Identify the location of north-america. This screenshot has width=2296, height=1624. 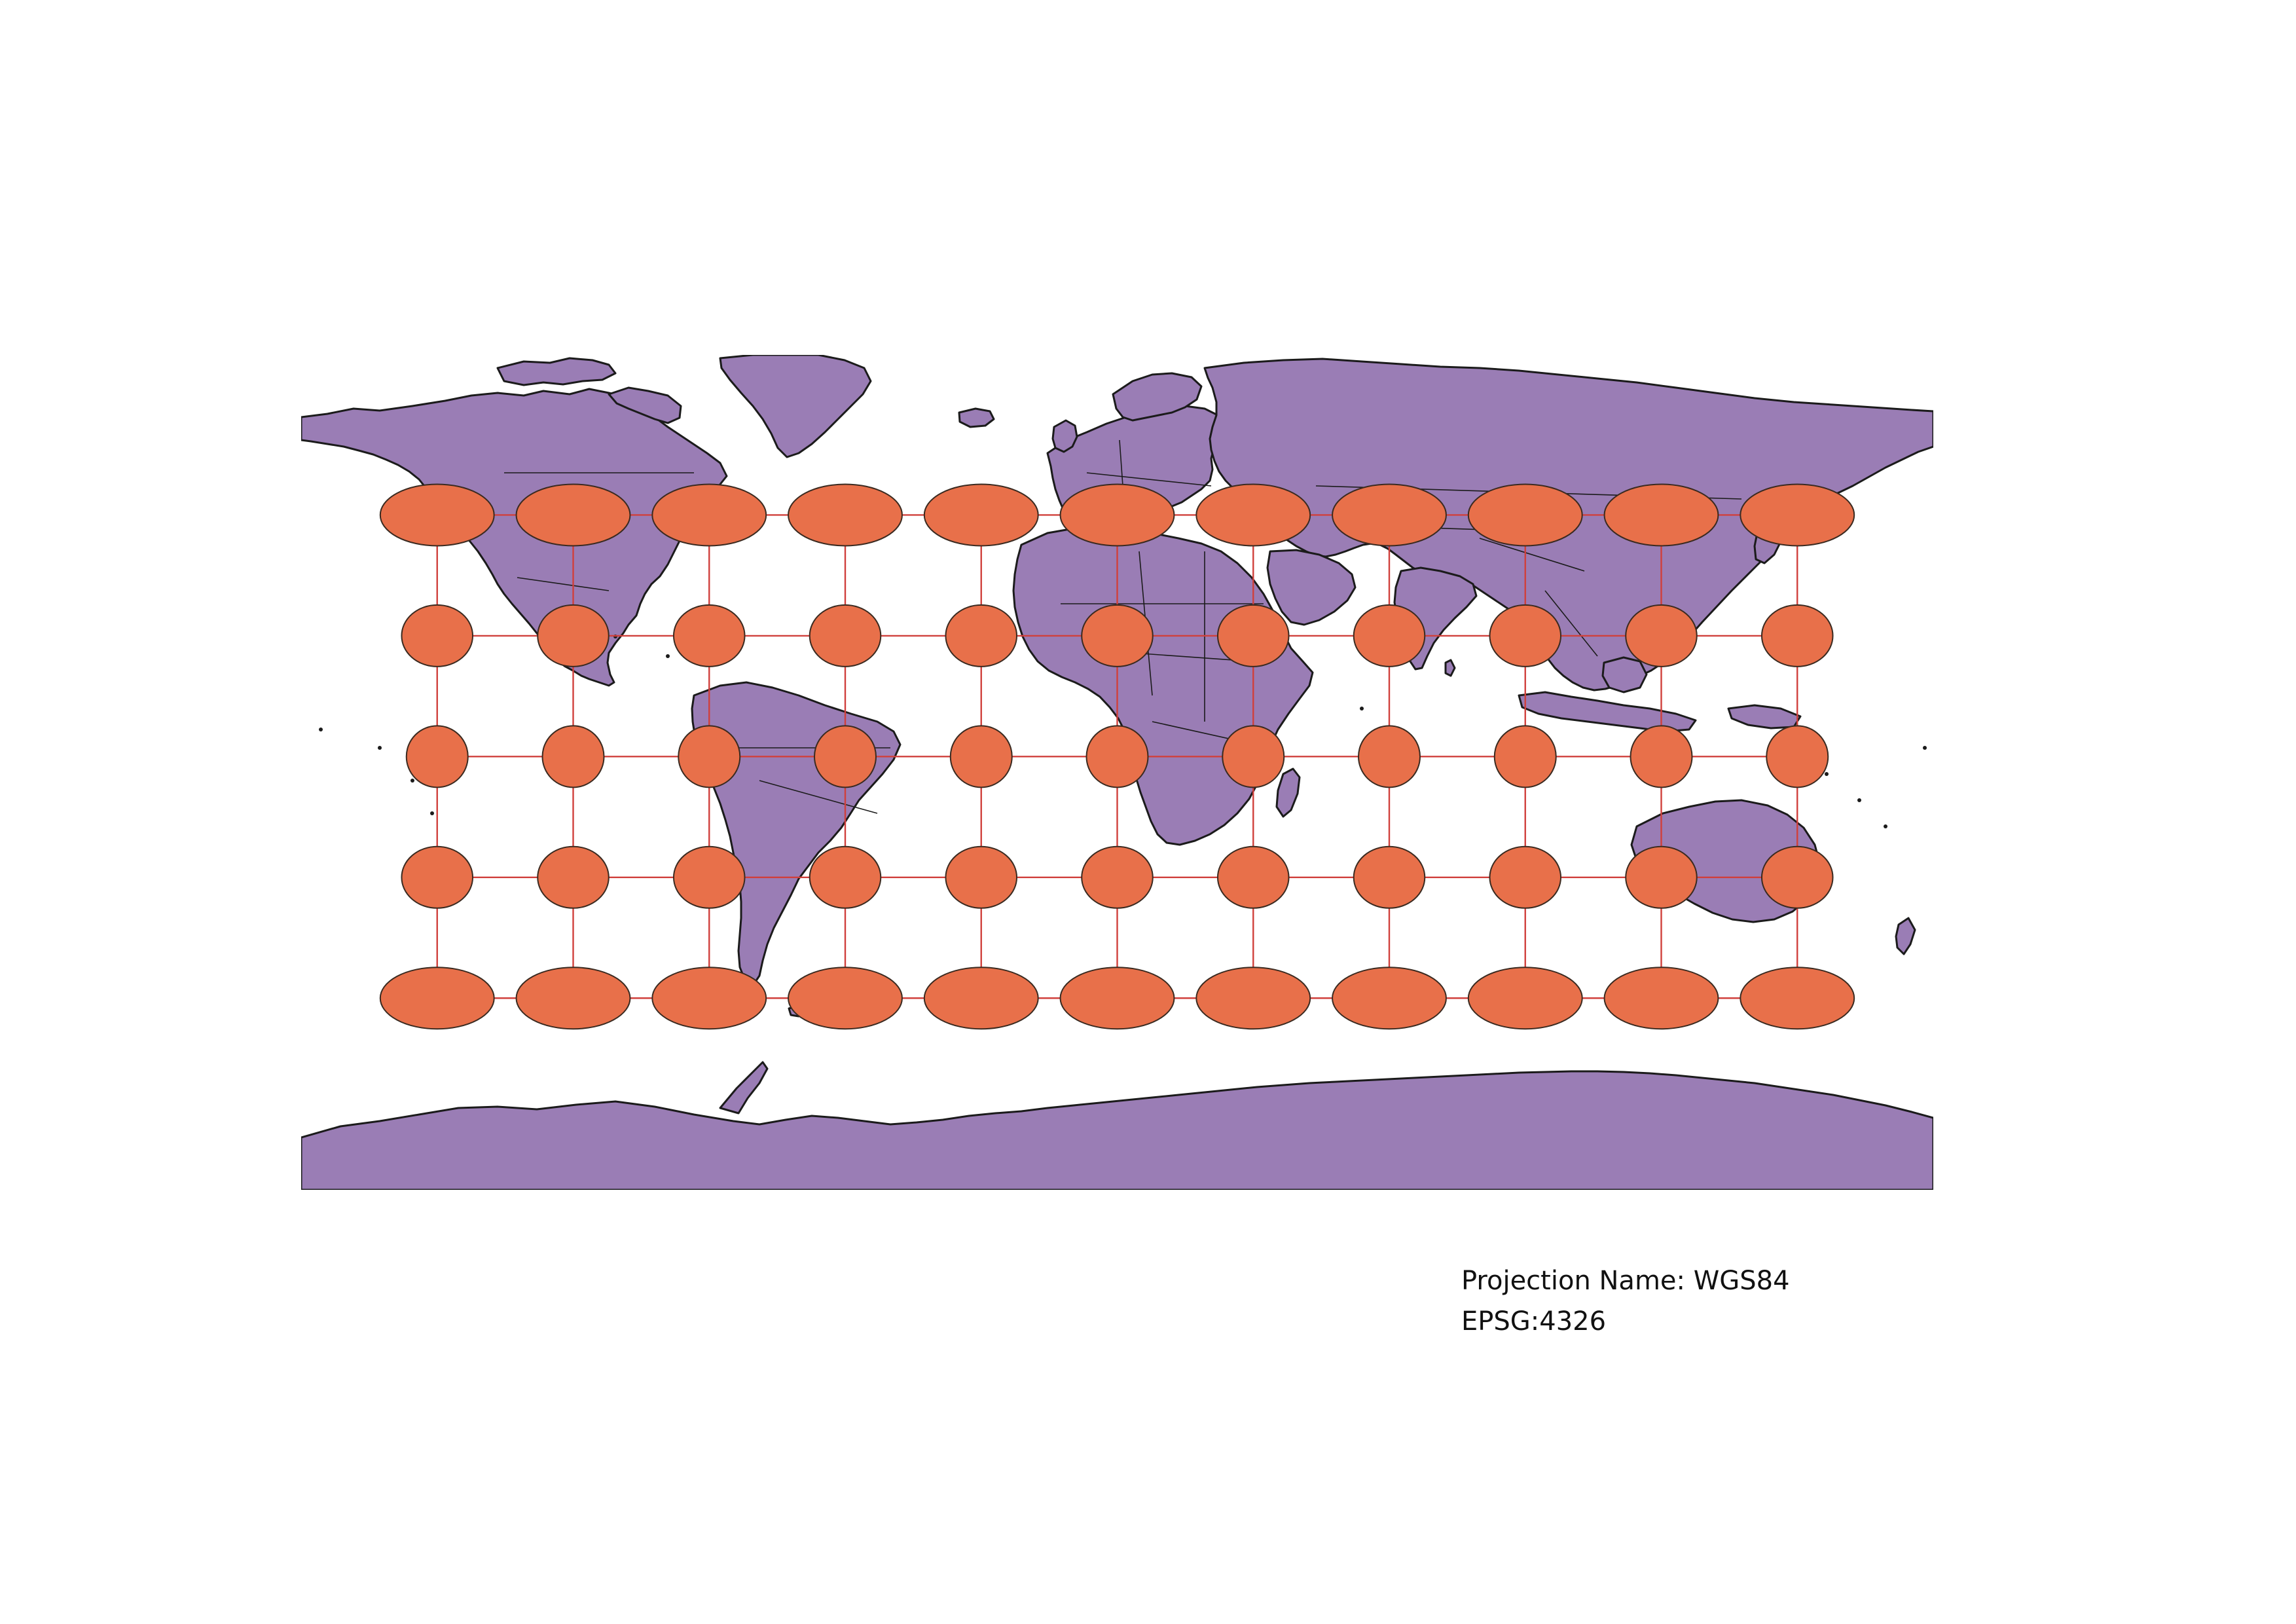
(514, 537).